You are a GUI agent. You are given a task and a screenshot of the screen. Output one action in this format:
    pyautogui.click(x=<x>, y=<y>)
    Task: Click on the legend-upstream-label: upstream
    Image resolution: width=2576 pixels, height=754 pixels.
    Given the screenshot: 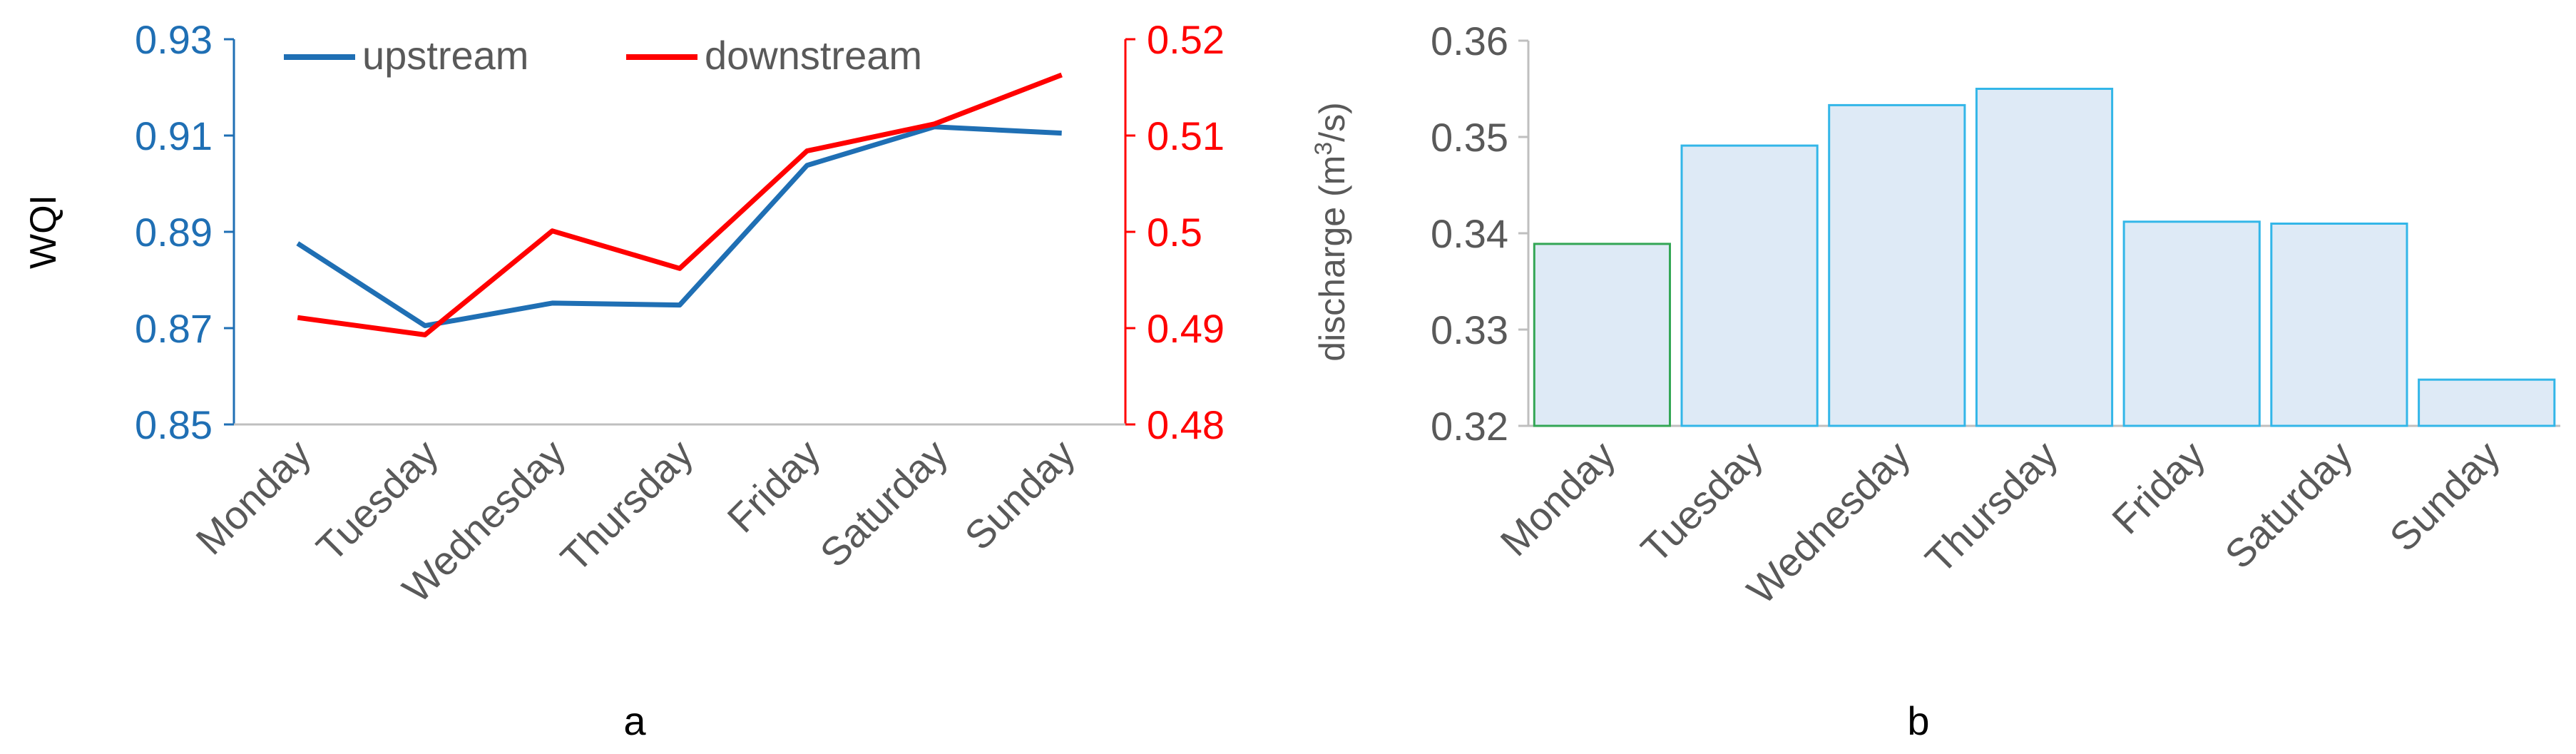 What is the action you would take?
    pyautogui.click(x=445, y=55)
    